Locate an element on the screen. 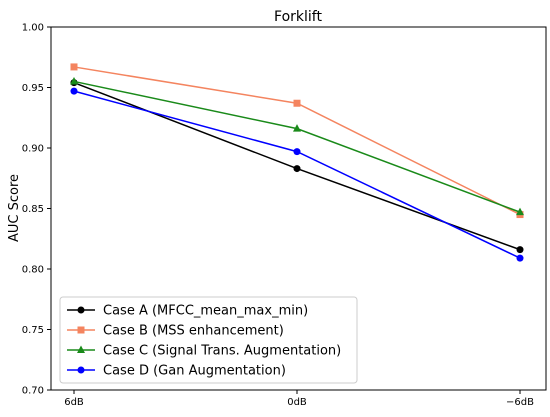 Image resolution: width=550 pixels, height=417 pixels. legend-item: Case C (Signal Trans. Augmentation) is located at coordinates (204, 351).